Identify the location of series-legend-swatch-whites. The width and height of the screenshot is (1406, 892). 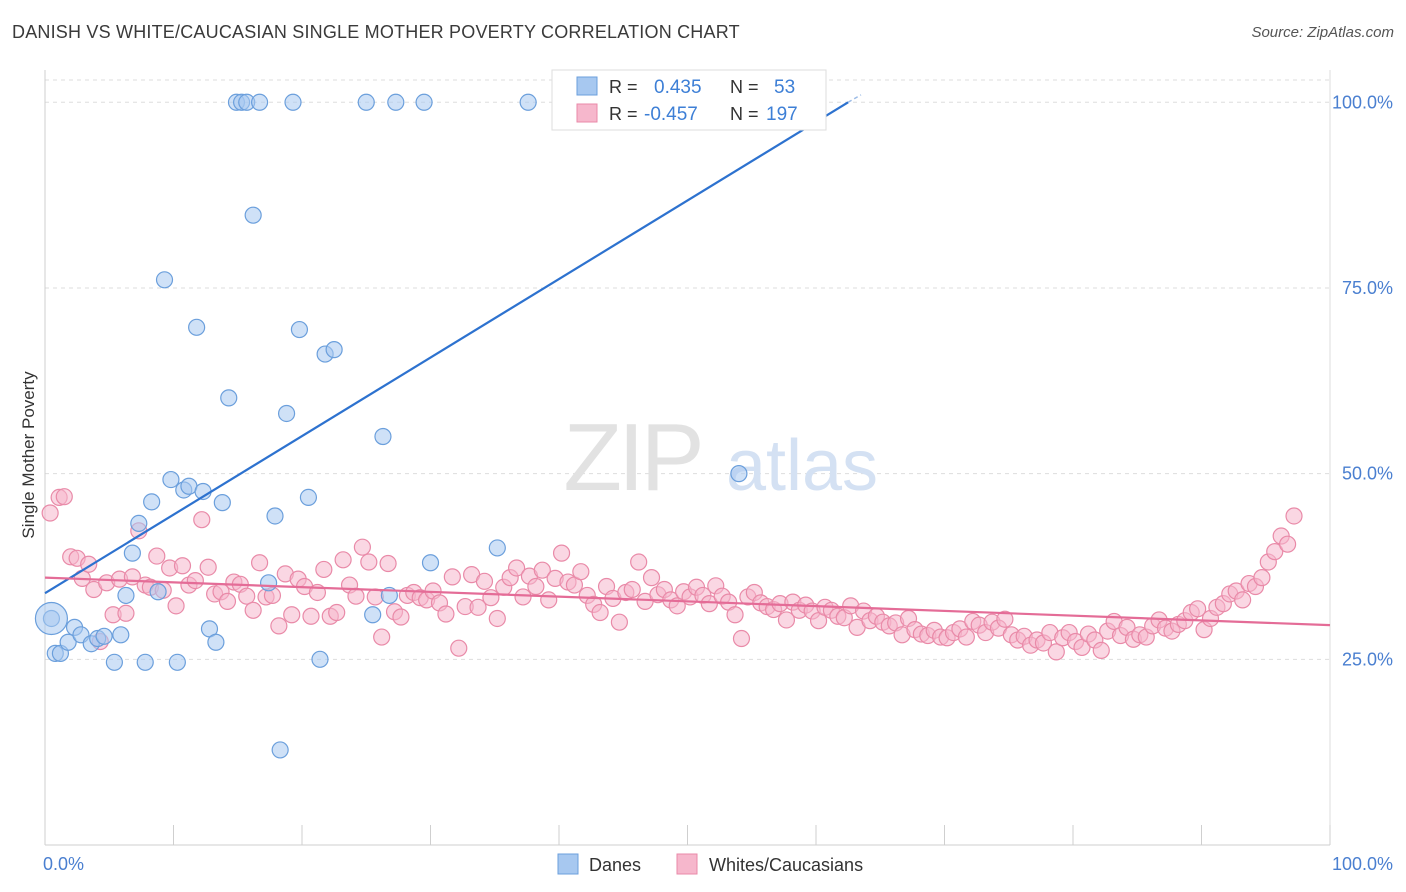
(687, 864).